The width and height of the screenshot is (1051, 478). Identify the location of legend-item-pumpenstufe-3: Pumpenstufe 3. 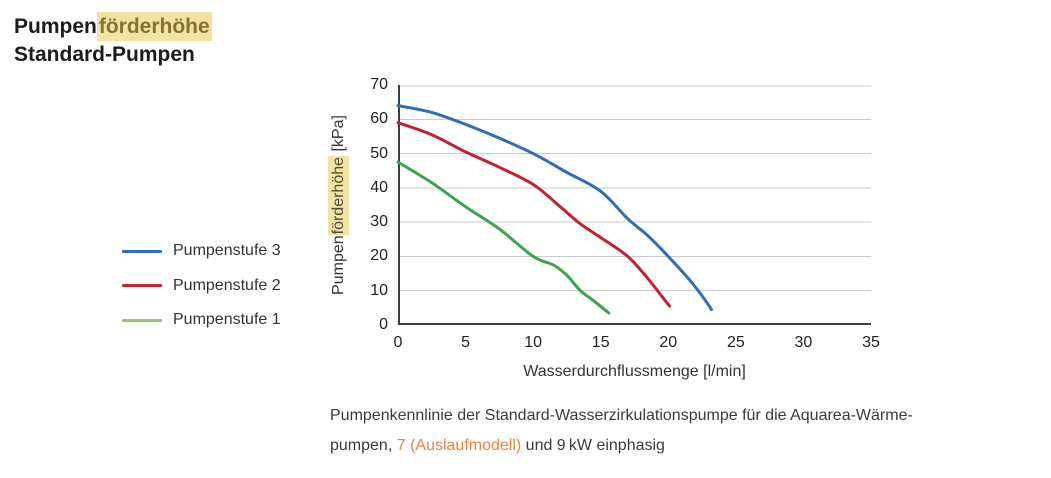
(201, 251).